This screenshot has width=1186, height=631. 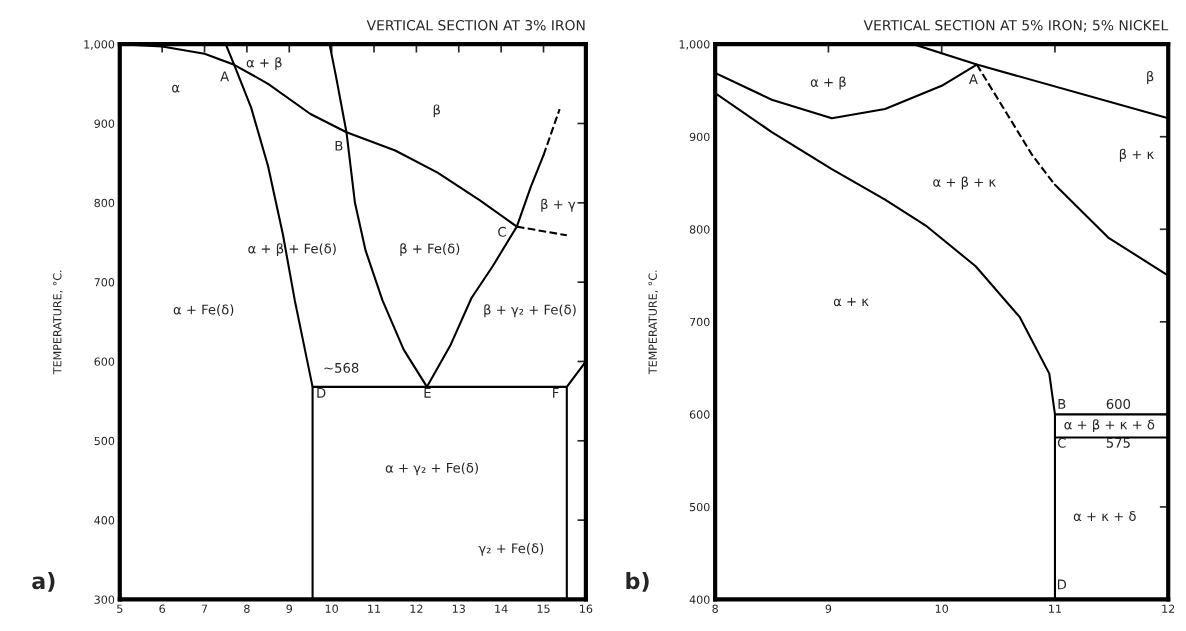 I want to click on x-tick-label: 14, so click(x=501, y=608).